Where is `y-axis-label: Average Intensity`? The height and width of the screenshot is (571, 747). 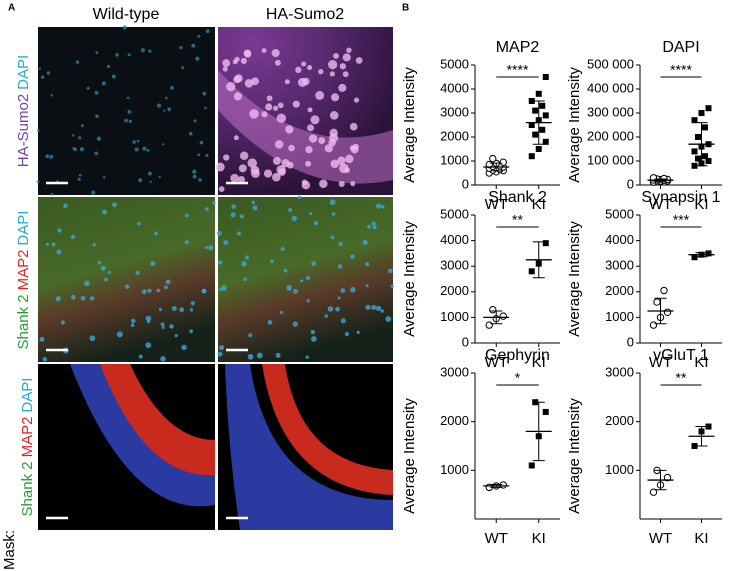
y-axis-label: Average Intensity is located at coordinates (574, 456).